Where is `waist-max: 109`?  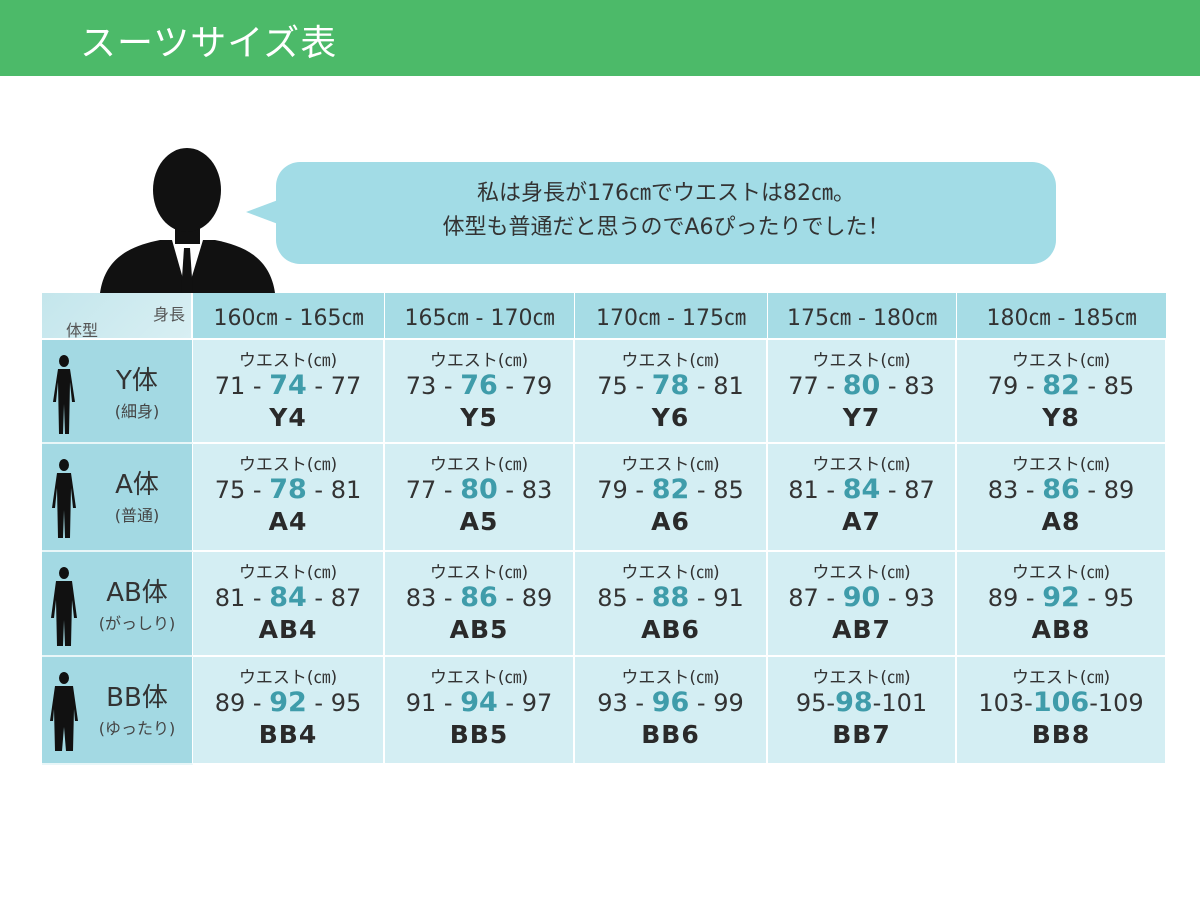 waist-max: 109 is located at coordinates (1120, 703).